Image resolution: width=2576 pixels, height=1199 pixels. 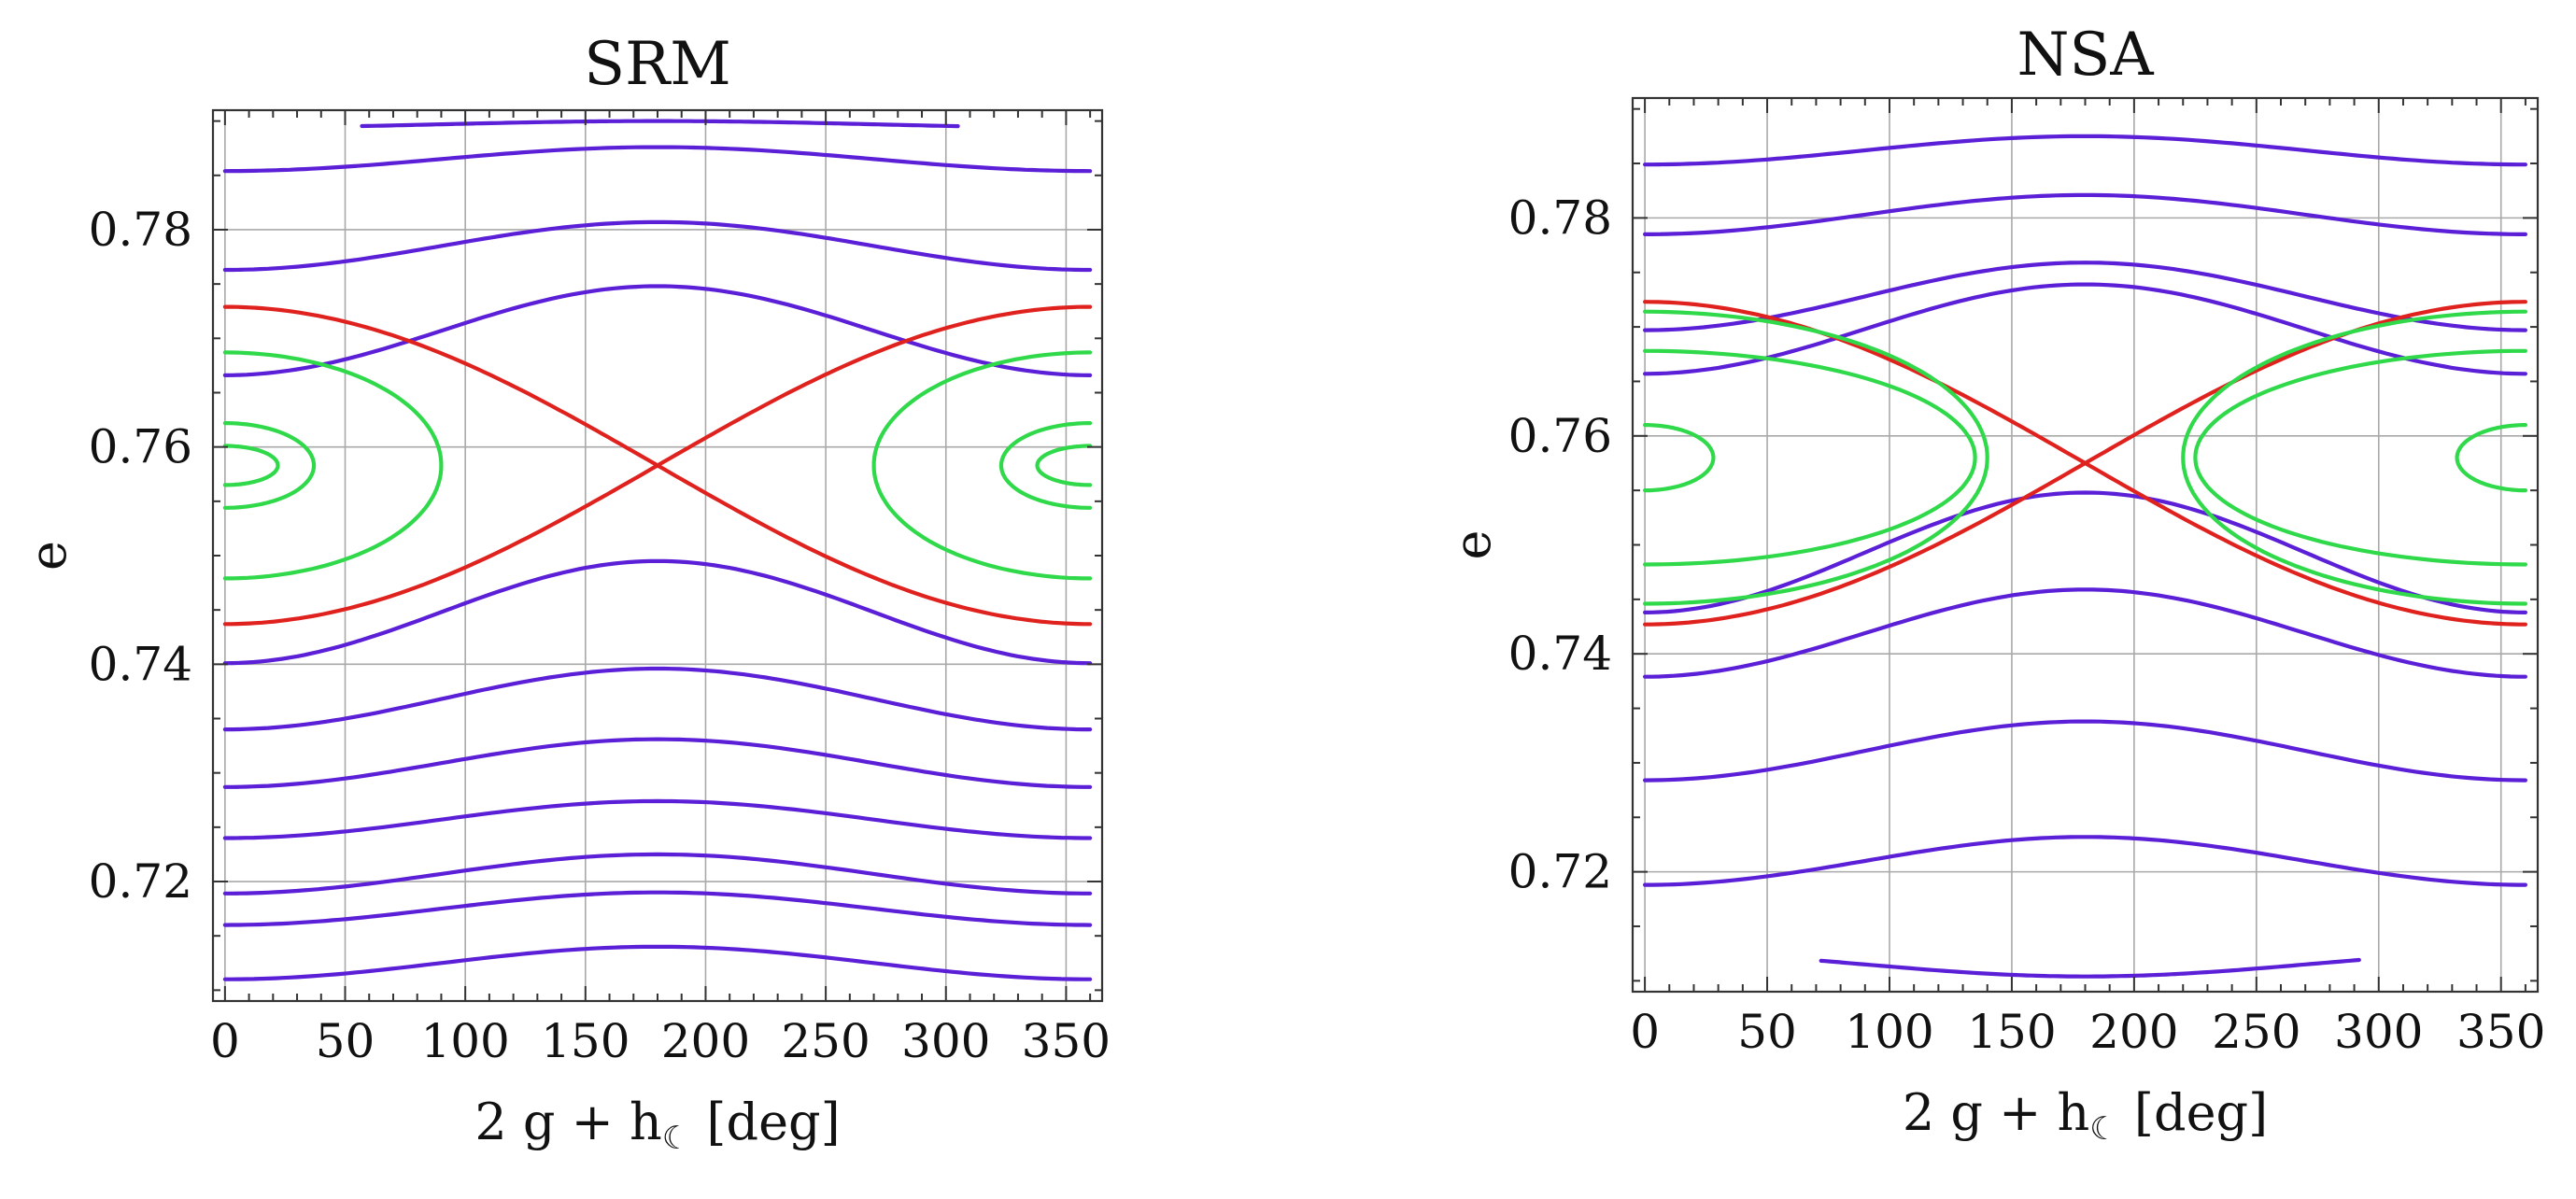 What do you see at coordinates (2085, 56) in the screenshot?
I see `chart-title: NSA` at bounding box center [2085, 56].